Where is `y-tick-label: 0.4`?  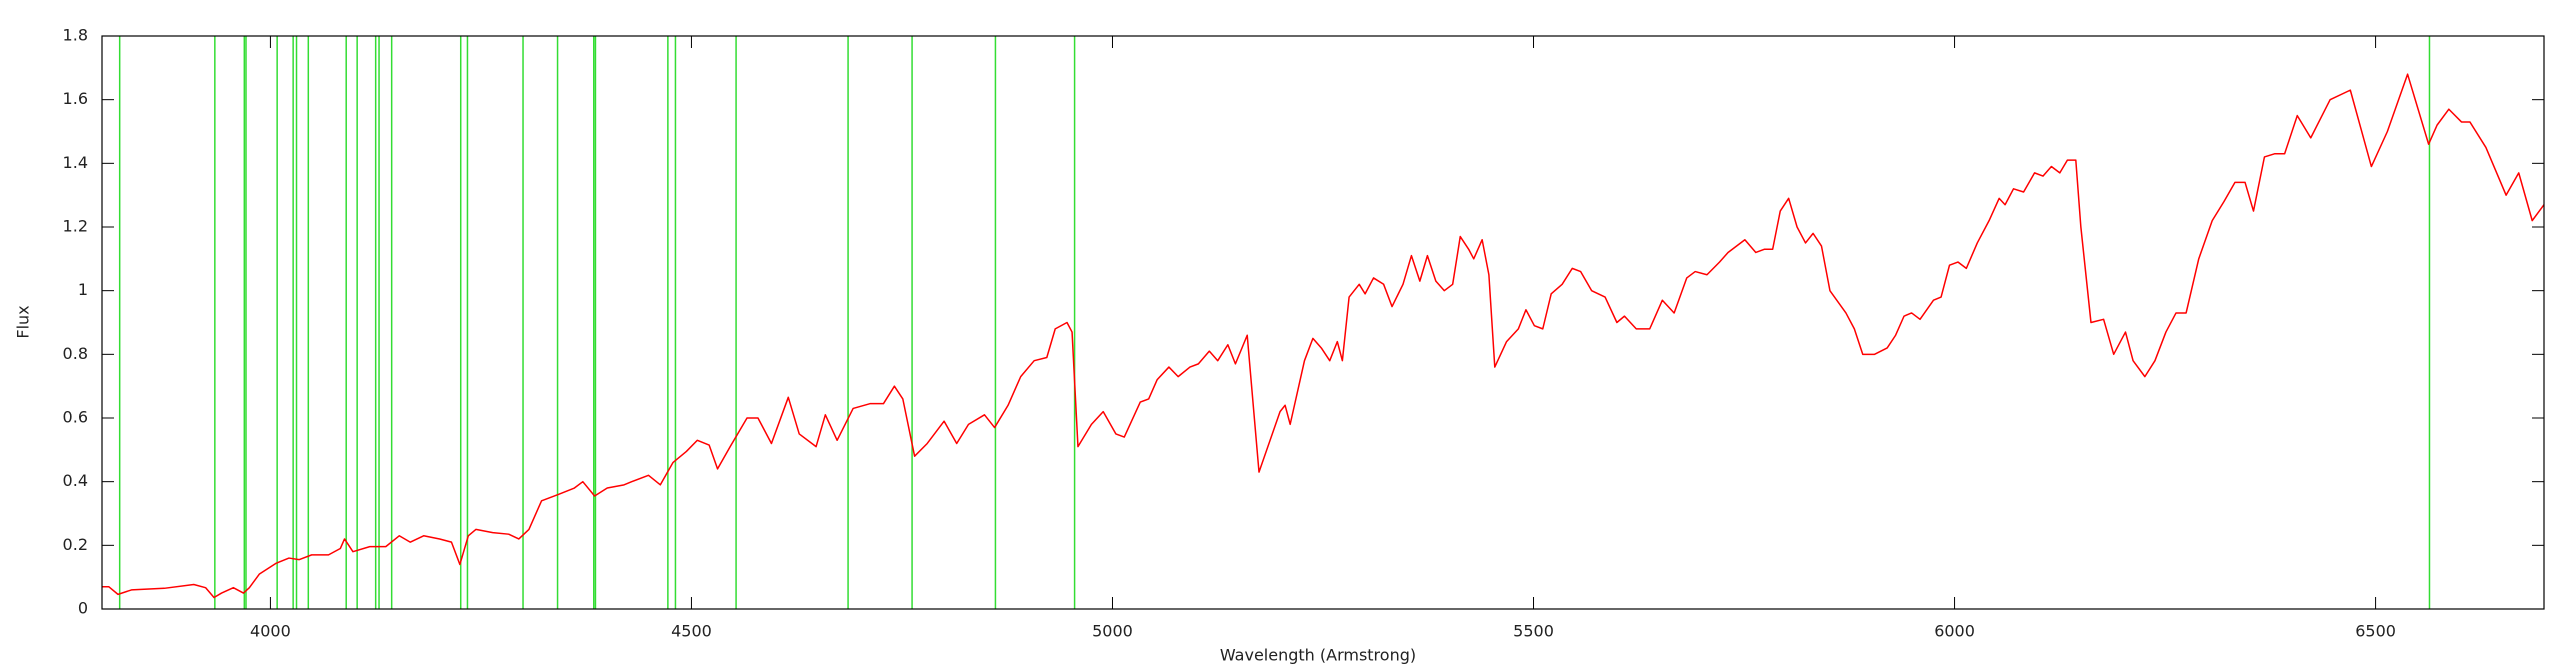
y-tick-label: 0.4 is located at coordinates (75, 480).